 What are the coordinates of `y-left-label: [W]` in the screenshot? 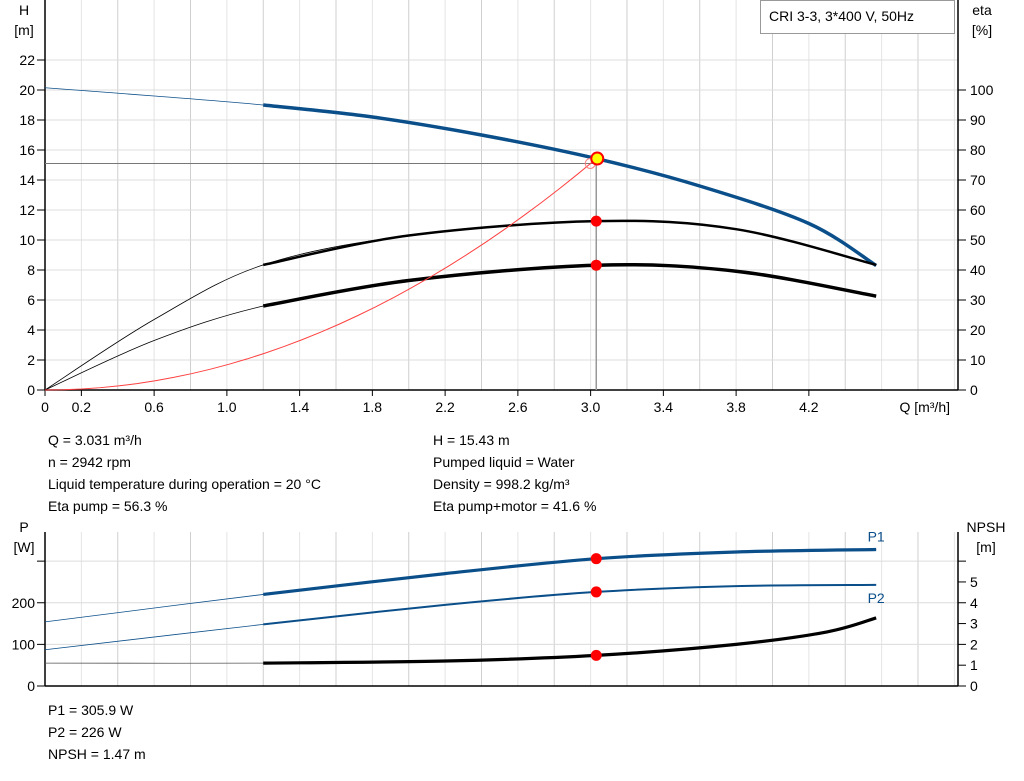 It's located at (24, 547).